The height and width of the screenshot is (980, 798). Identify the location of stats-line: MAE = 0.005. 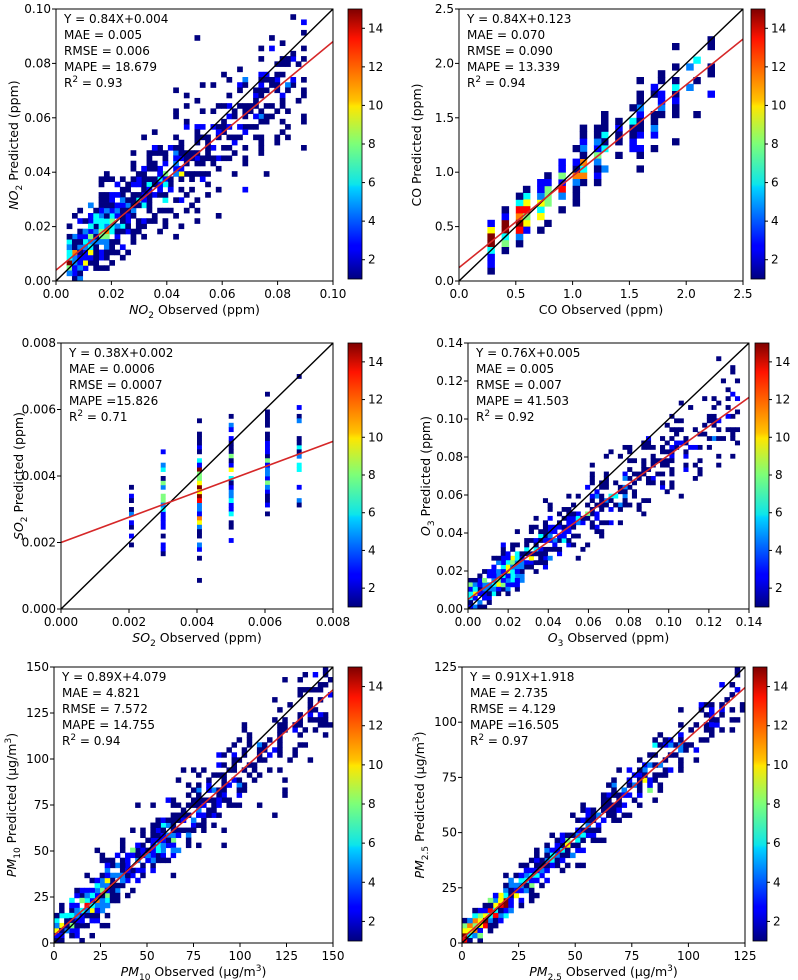
(103, 35).